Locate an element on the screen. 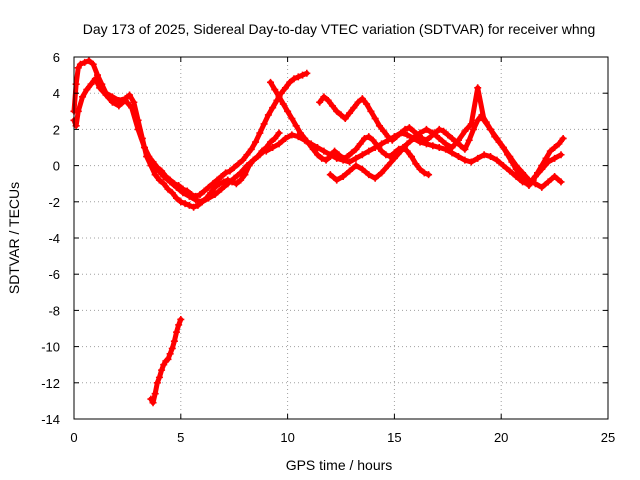 This screenshot has height=480, width=640. y-tick-label: -12 is located at coordinates (50, 383).